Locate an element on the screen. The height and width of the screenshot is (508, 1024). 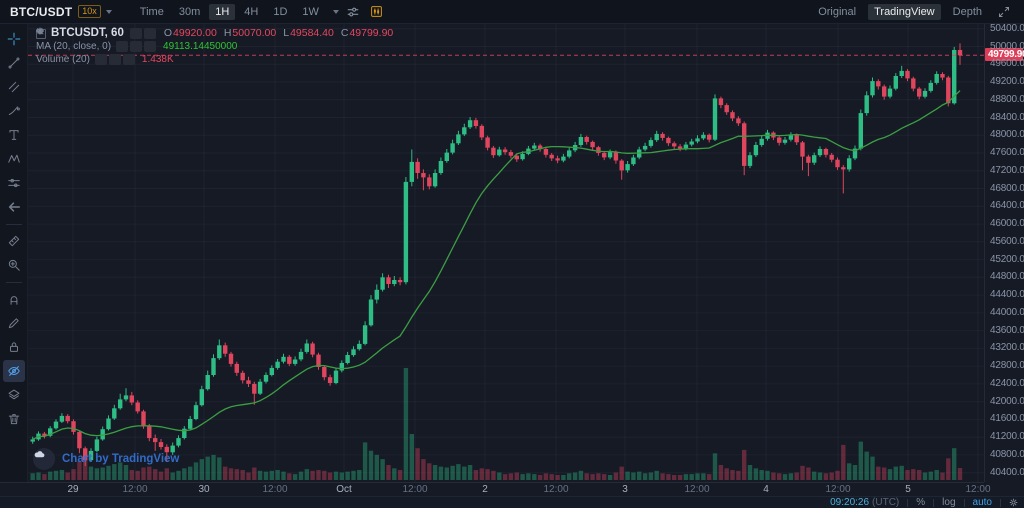
volume-settings-icon is located at coordinates (78, 46).